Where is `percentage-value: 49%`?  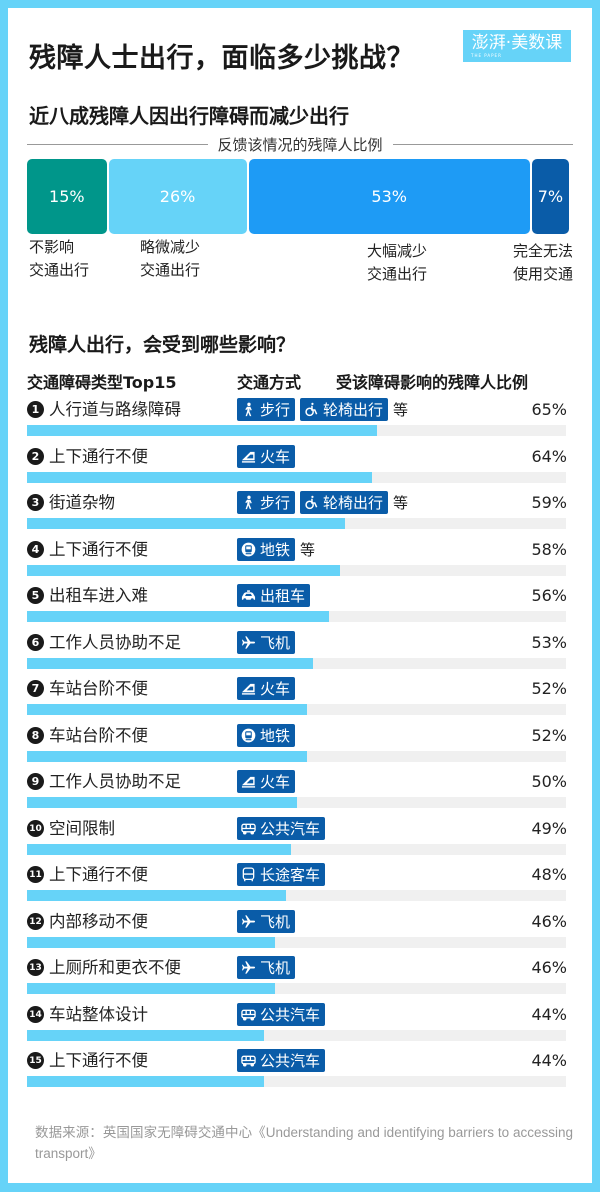
percentage-value: 49% is located at coordinates (549, 828).